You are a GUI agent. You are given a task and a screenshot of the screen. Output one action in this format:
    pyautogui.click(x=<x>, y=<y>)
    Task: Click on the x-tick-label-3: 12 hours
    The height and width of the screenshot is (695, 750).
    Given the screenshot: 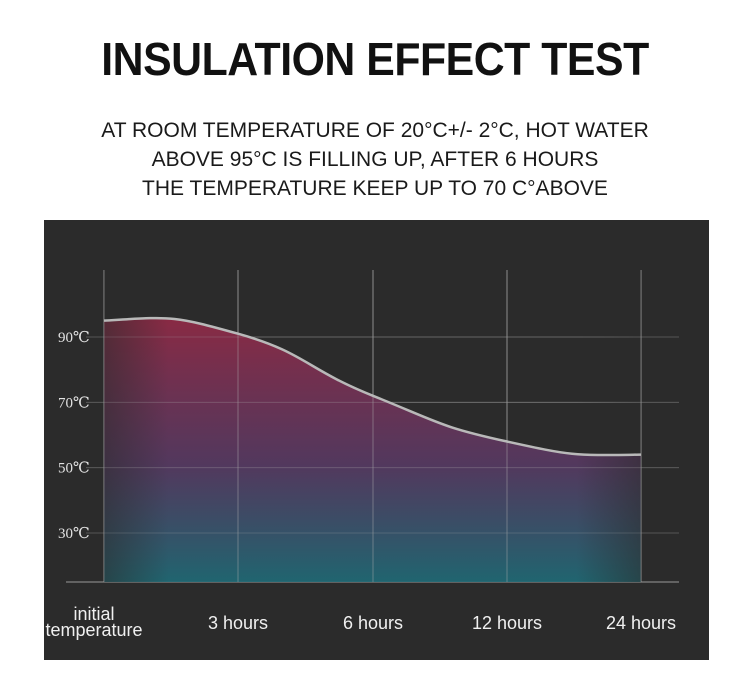 What is the action you would take?
    pyautogui.click(x=507, y=623)
    